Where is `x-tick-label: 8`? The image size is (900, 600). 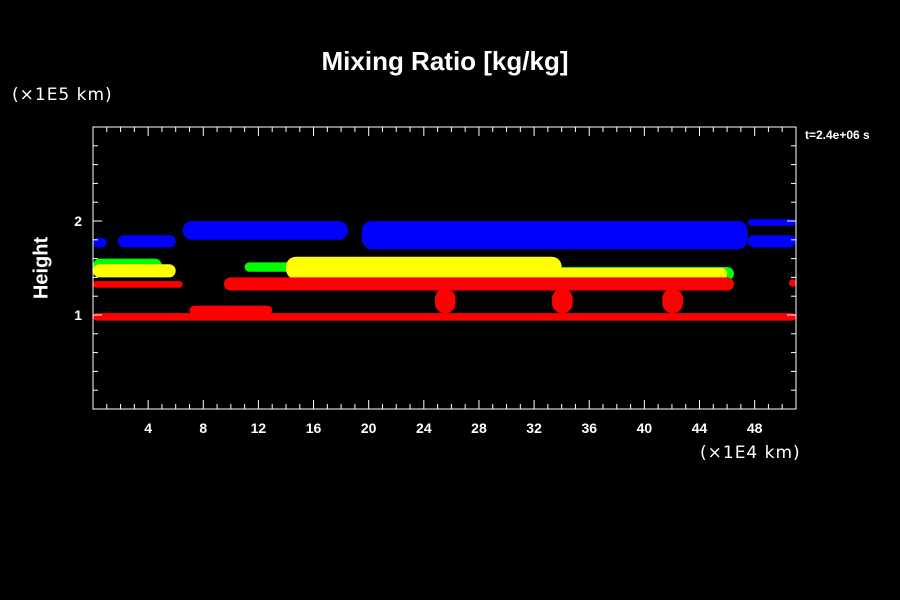
x-tick-label: 8 is located at coordinates (203, 428).